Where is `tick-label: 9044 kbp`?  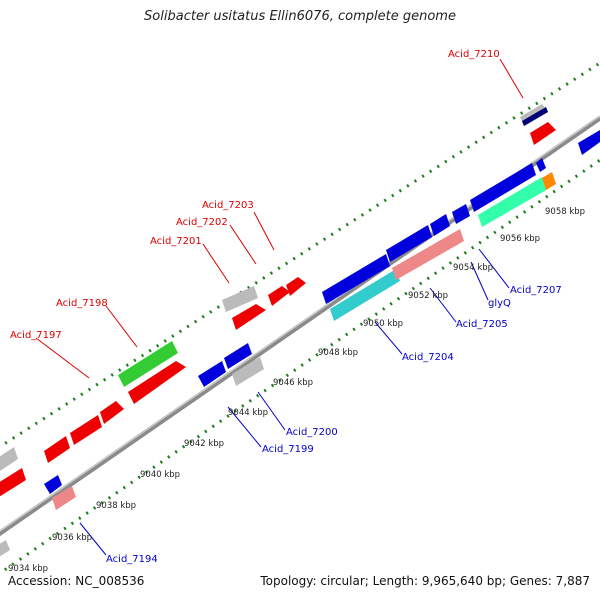 tick-label: 9044 kbp is located at coordinates (248, 413).